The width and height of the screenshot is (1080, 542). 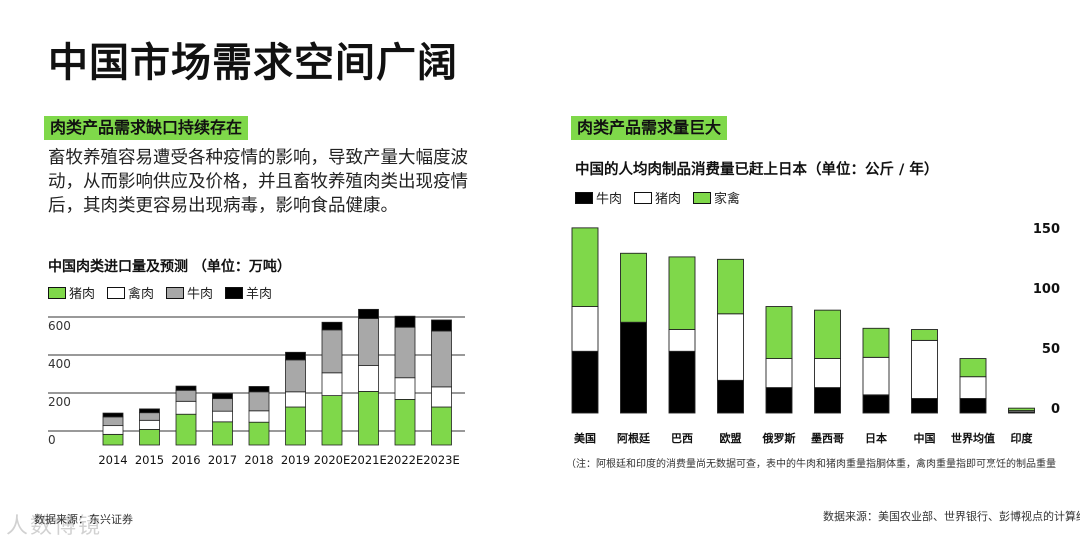 What do you see at coordinates (248, 292) in the screenshot?
I see `legend-item: 羊肉` at bounding box center [248, 292].